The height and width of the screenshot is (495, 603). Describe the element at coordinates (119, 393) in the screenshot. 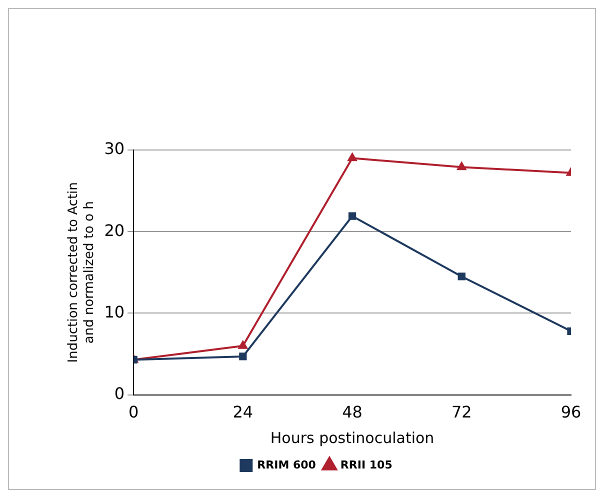

I see `y-tick-label: 0` at that location.